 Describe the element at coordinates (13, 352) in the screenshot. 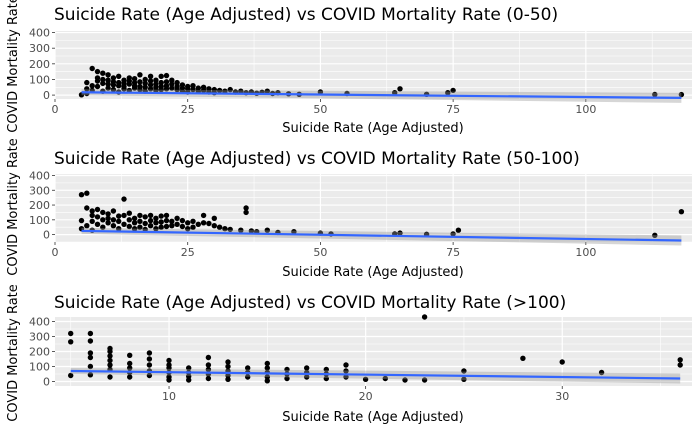

I see `y-axis-label: COVID Mortality Rate` at that location.